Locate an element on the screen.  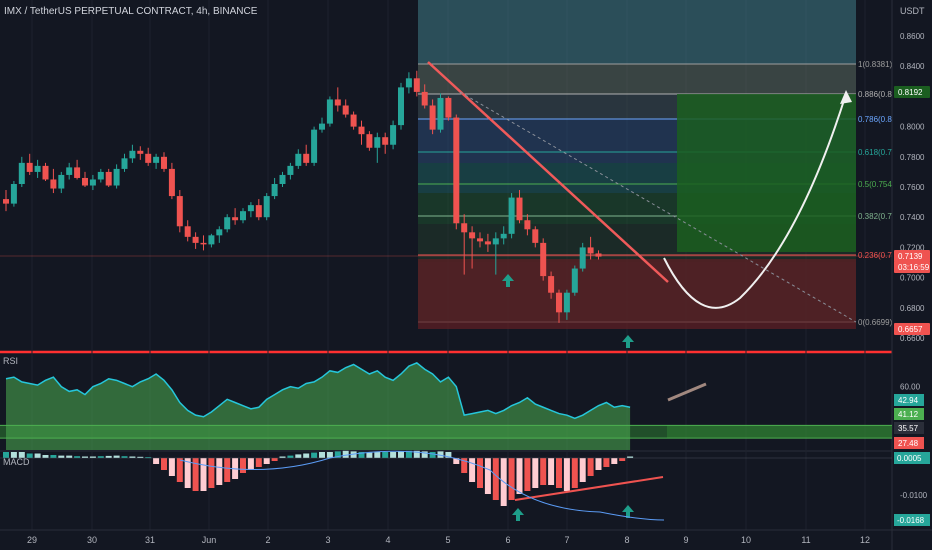
y-tick-label: 0.6600 is located at coordinates (912, 338).